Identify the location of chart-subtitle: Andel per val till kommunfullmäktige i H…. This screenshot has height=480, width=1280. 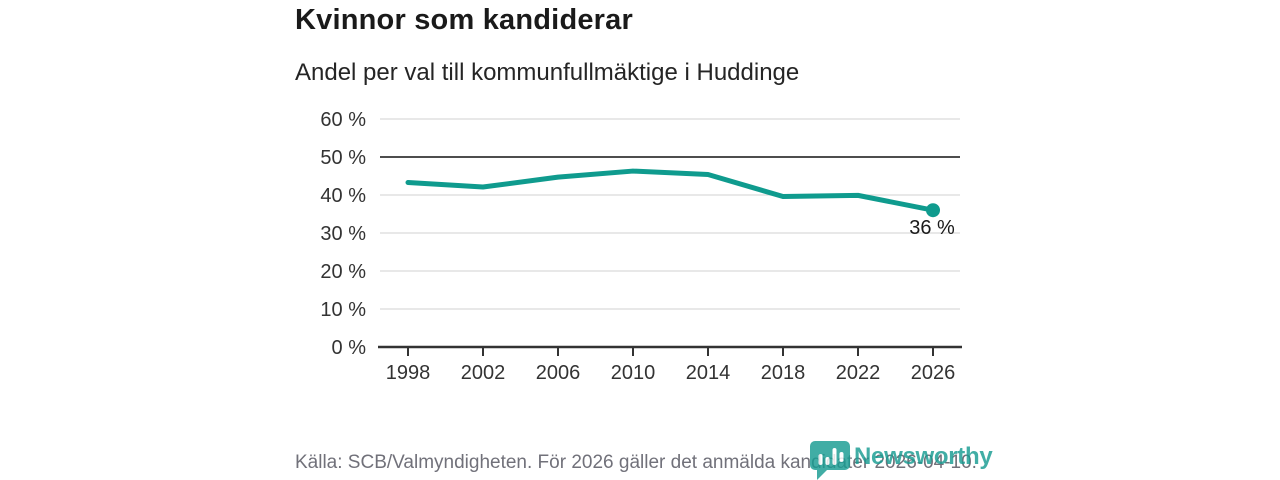
(547, 72).